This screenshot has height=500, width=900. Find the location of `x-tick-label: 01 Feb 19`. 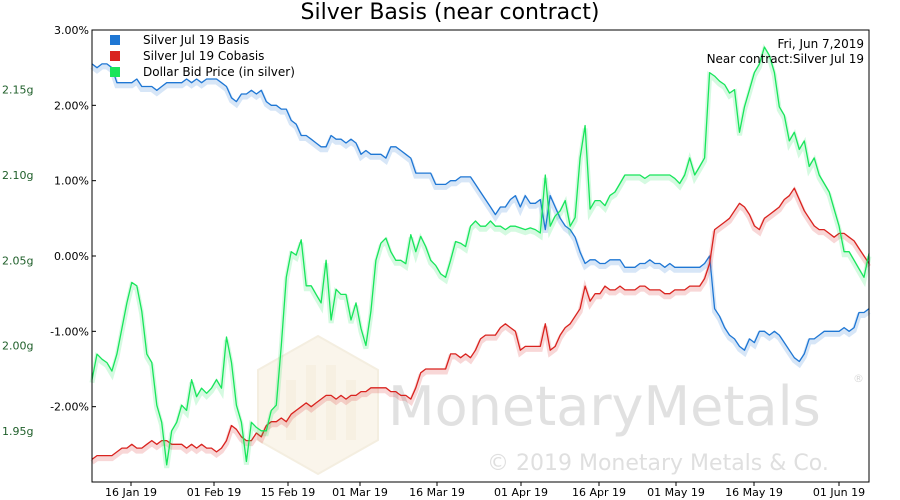

x-tick-label: 01 Feb 19 is located at coordinates (214, 492).